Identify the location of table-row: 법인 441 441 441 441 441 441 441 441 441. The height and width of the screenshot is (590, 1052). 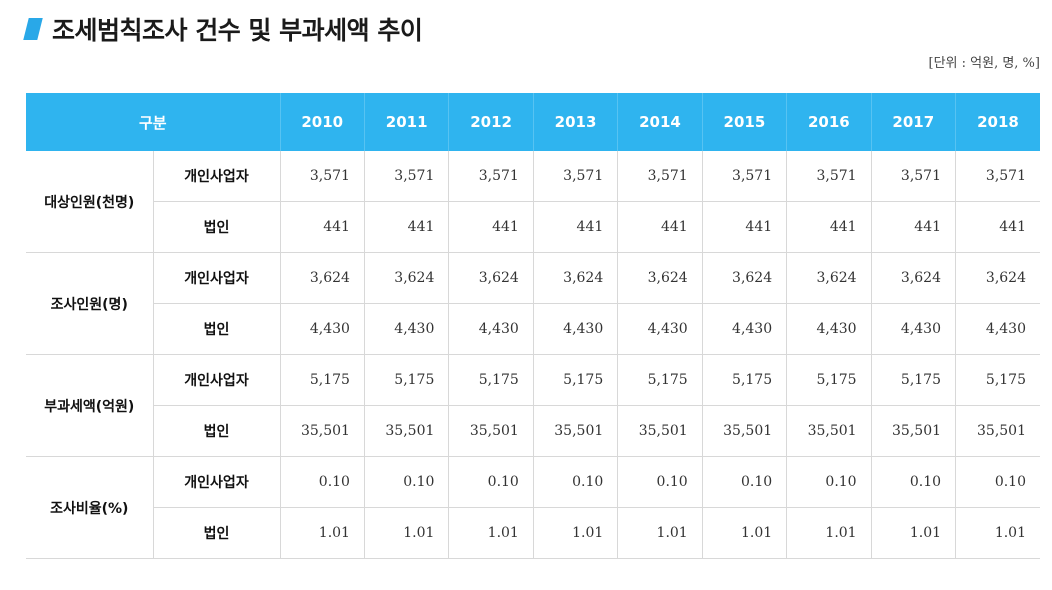
(533, 227).